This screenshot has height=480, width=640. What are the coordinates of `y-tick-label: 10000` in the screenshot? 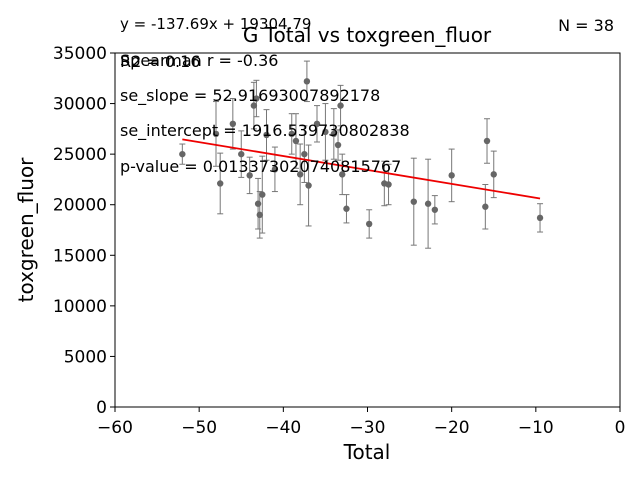 It's located at (80, 307).